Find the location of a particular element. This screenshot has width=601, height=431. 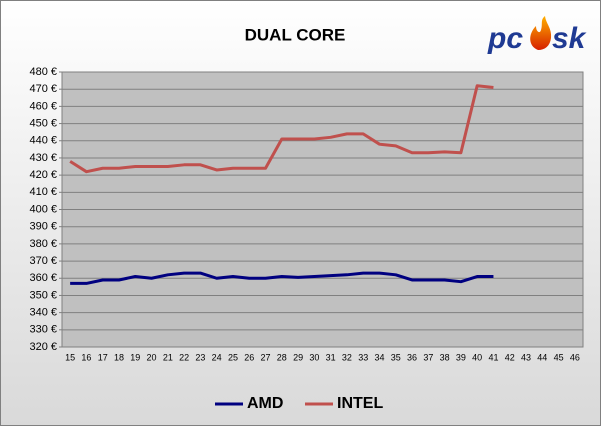

y-tick-label: 470 € is located at coordinates (43, 89).